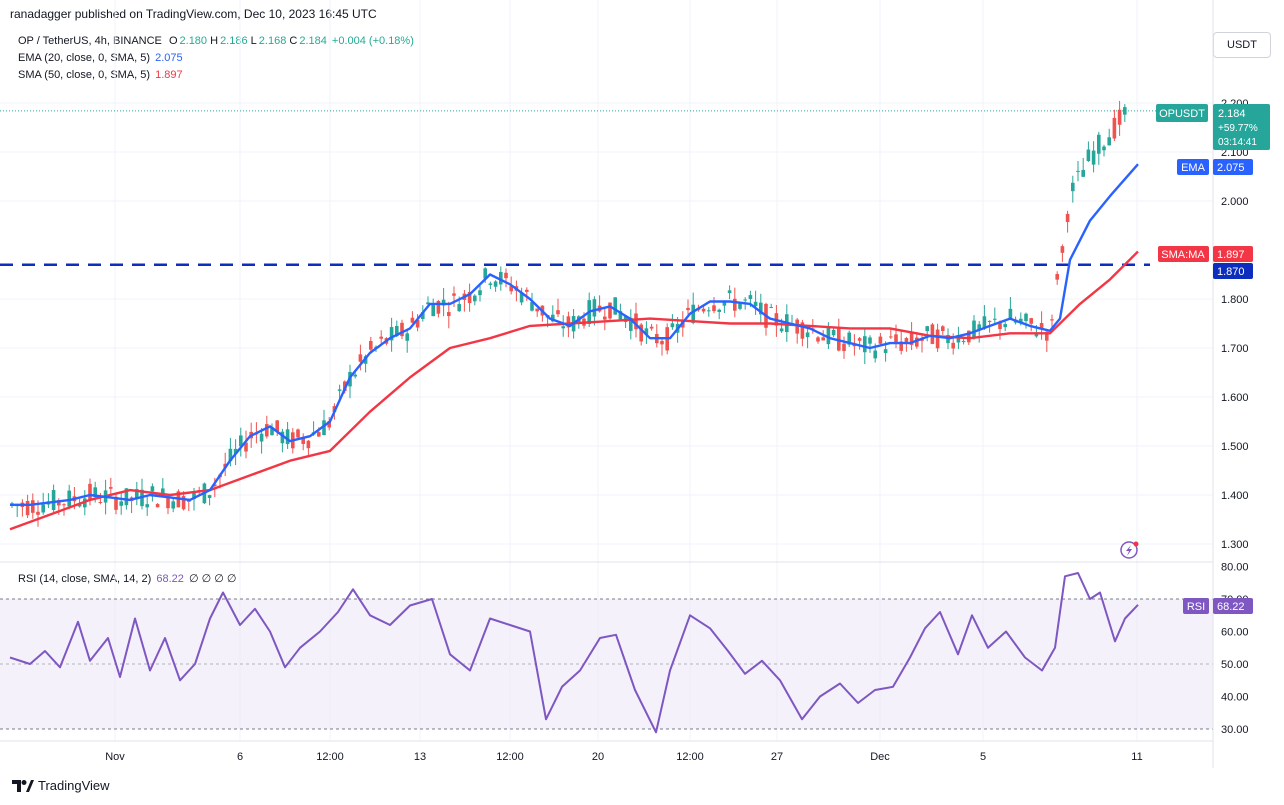 This screenshot has width=1284, height=805. I want to click on time-tick-label: 20, so click(598, 757).